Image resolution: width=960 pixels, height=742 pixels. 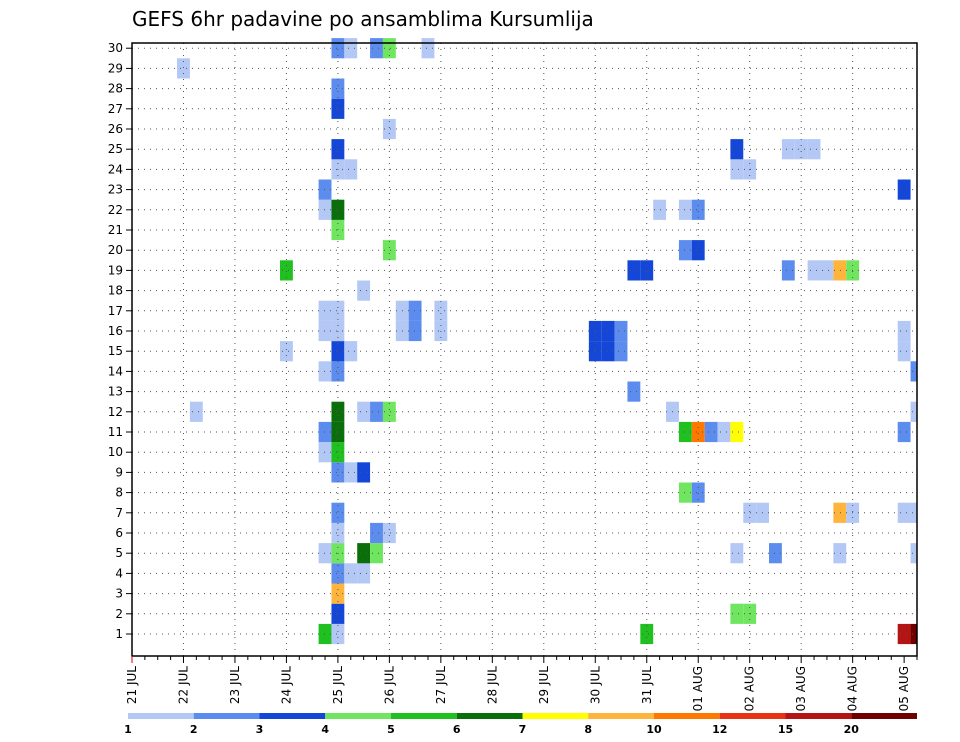 I want to click on x-tick-label: 02 AUG, so click(x=750, y=688).